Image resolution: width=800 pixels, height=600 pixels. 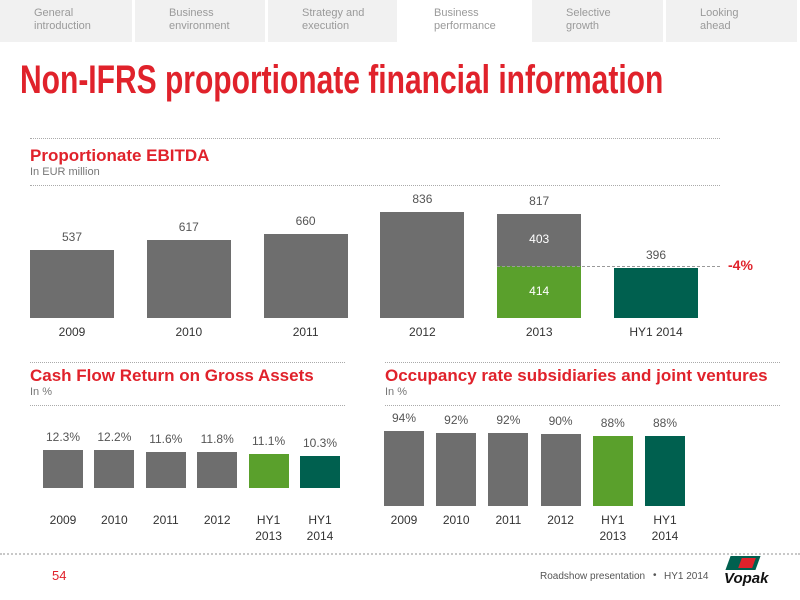 What do you see at coordinates (560, 421) in the screenshot?
I see `bar-value-label: 90%` at bounding box center [560, 421].